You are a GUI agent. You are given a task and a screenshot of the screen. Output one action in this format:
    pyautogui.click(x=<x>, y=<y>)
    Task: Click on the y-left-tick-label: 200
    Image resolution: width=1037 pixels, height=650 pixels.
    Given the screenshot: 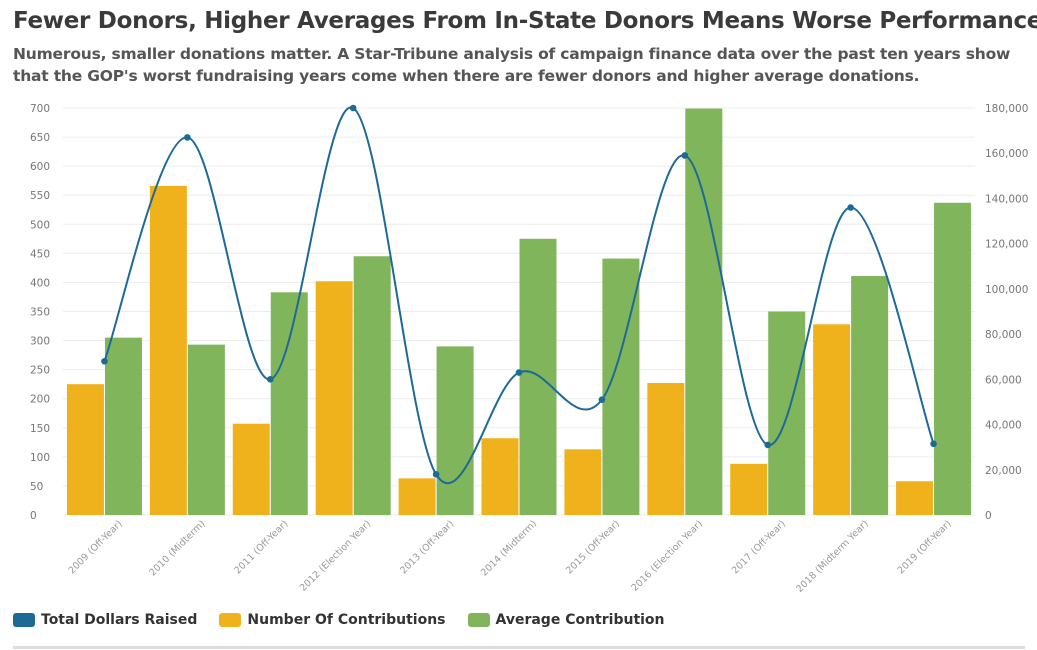 What is the action you would take?
    pyautogui.click(x=40, y=400)
    